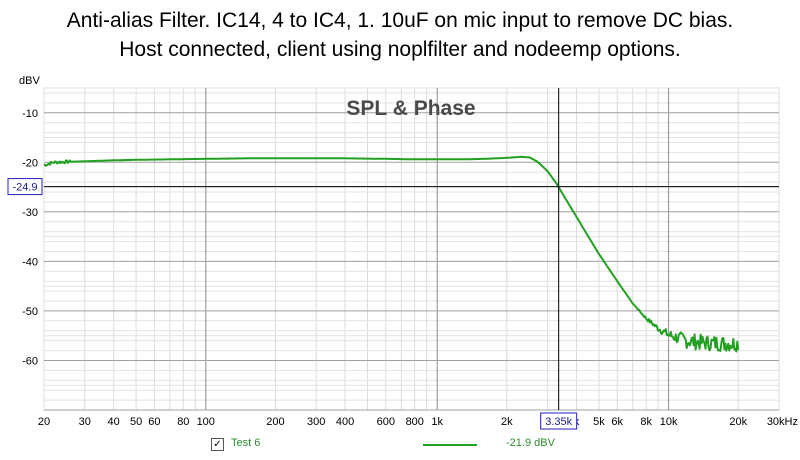 The image size is (800, 460). What do you see at coordinates (316, 422) in the screenshot?
I see `x-tick-label: 300` at bounding box center [316, 422].